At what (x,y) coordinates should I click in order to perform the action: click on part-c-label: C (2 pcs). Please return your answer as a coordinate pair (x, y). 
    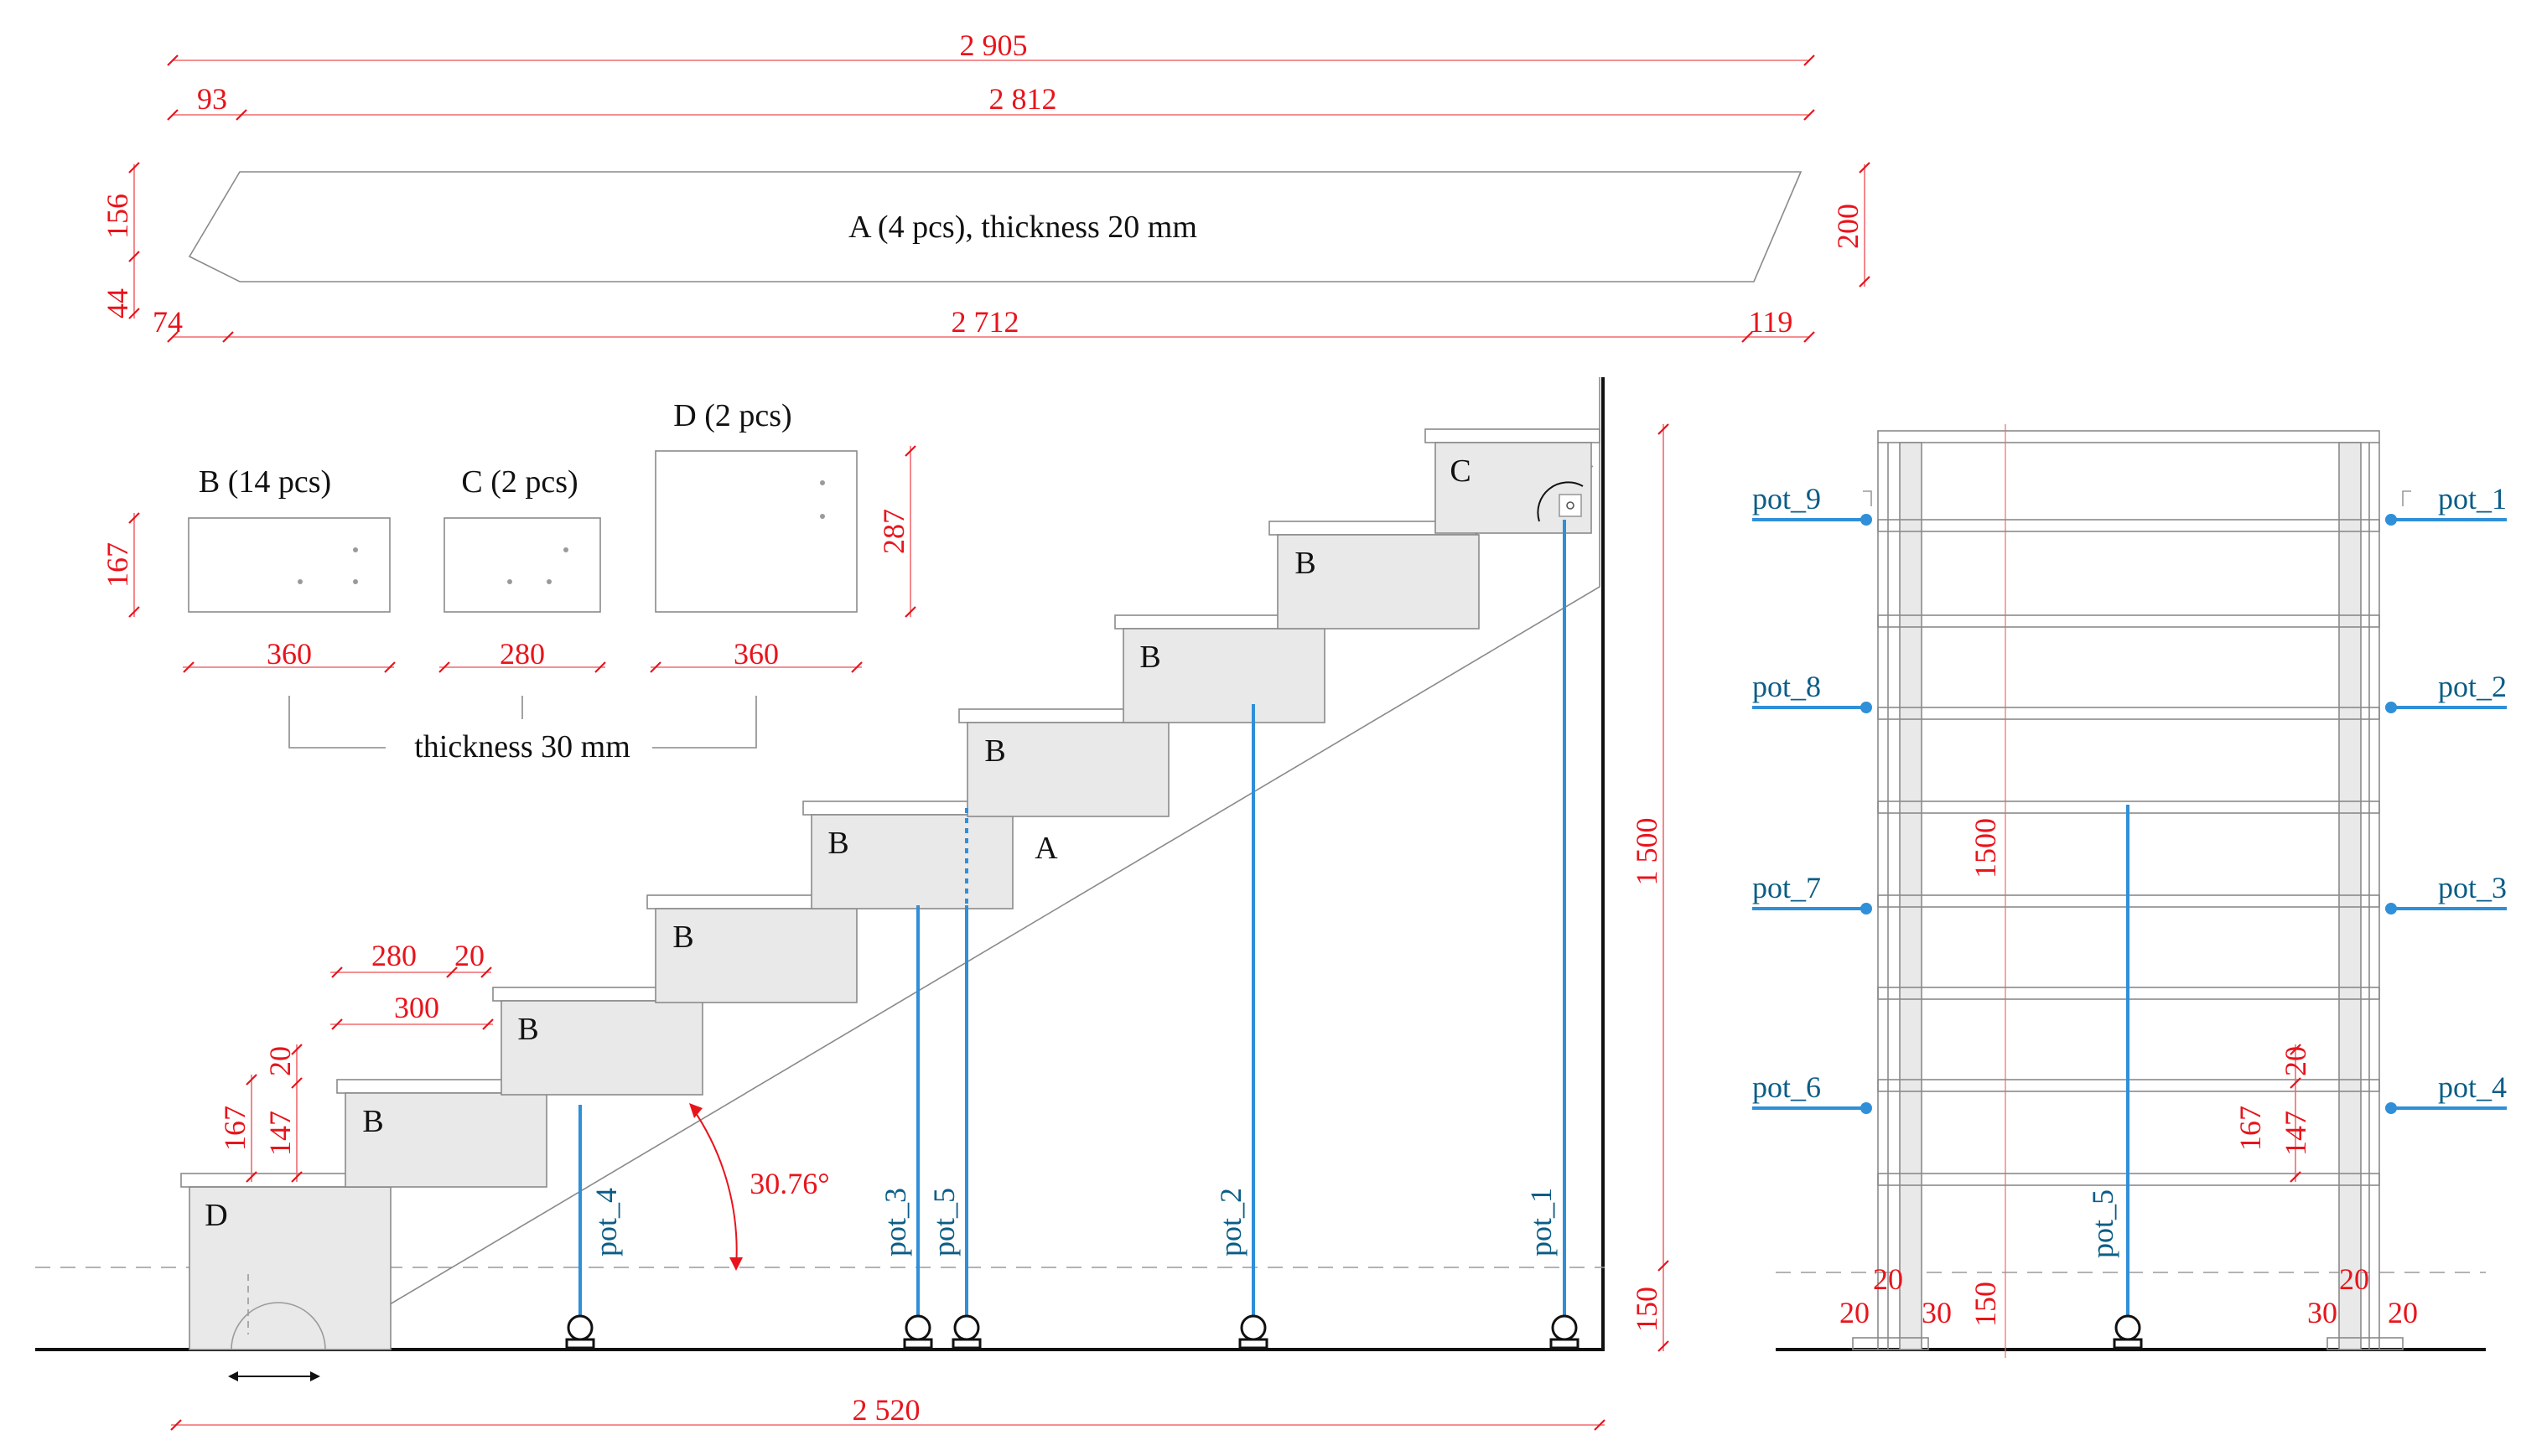
    Looking at the image, I should click on (519, 482).